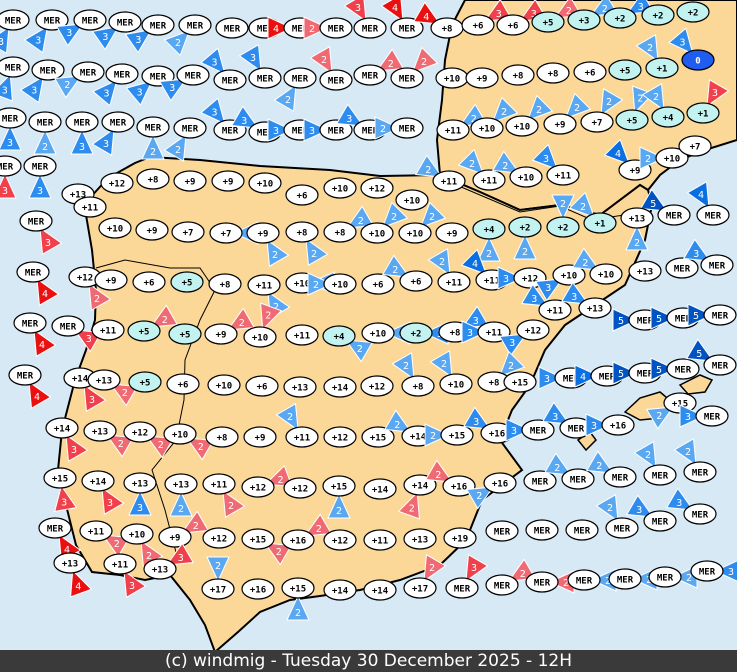 This screenshot has width=737, height=672. I want to click on station: +12, so click(117, 183).